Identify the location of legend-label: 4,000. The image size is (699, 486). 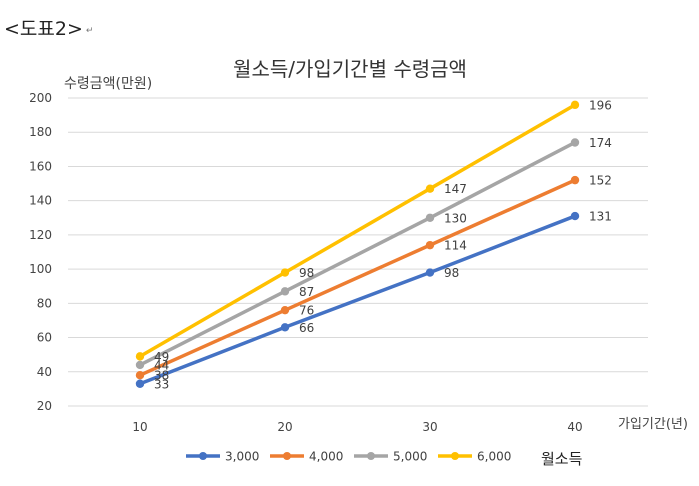
(326, 457).